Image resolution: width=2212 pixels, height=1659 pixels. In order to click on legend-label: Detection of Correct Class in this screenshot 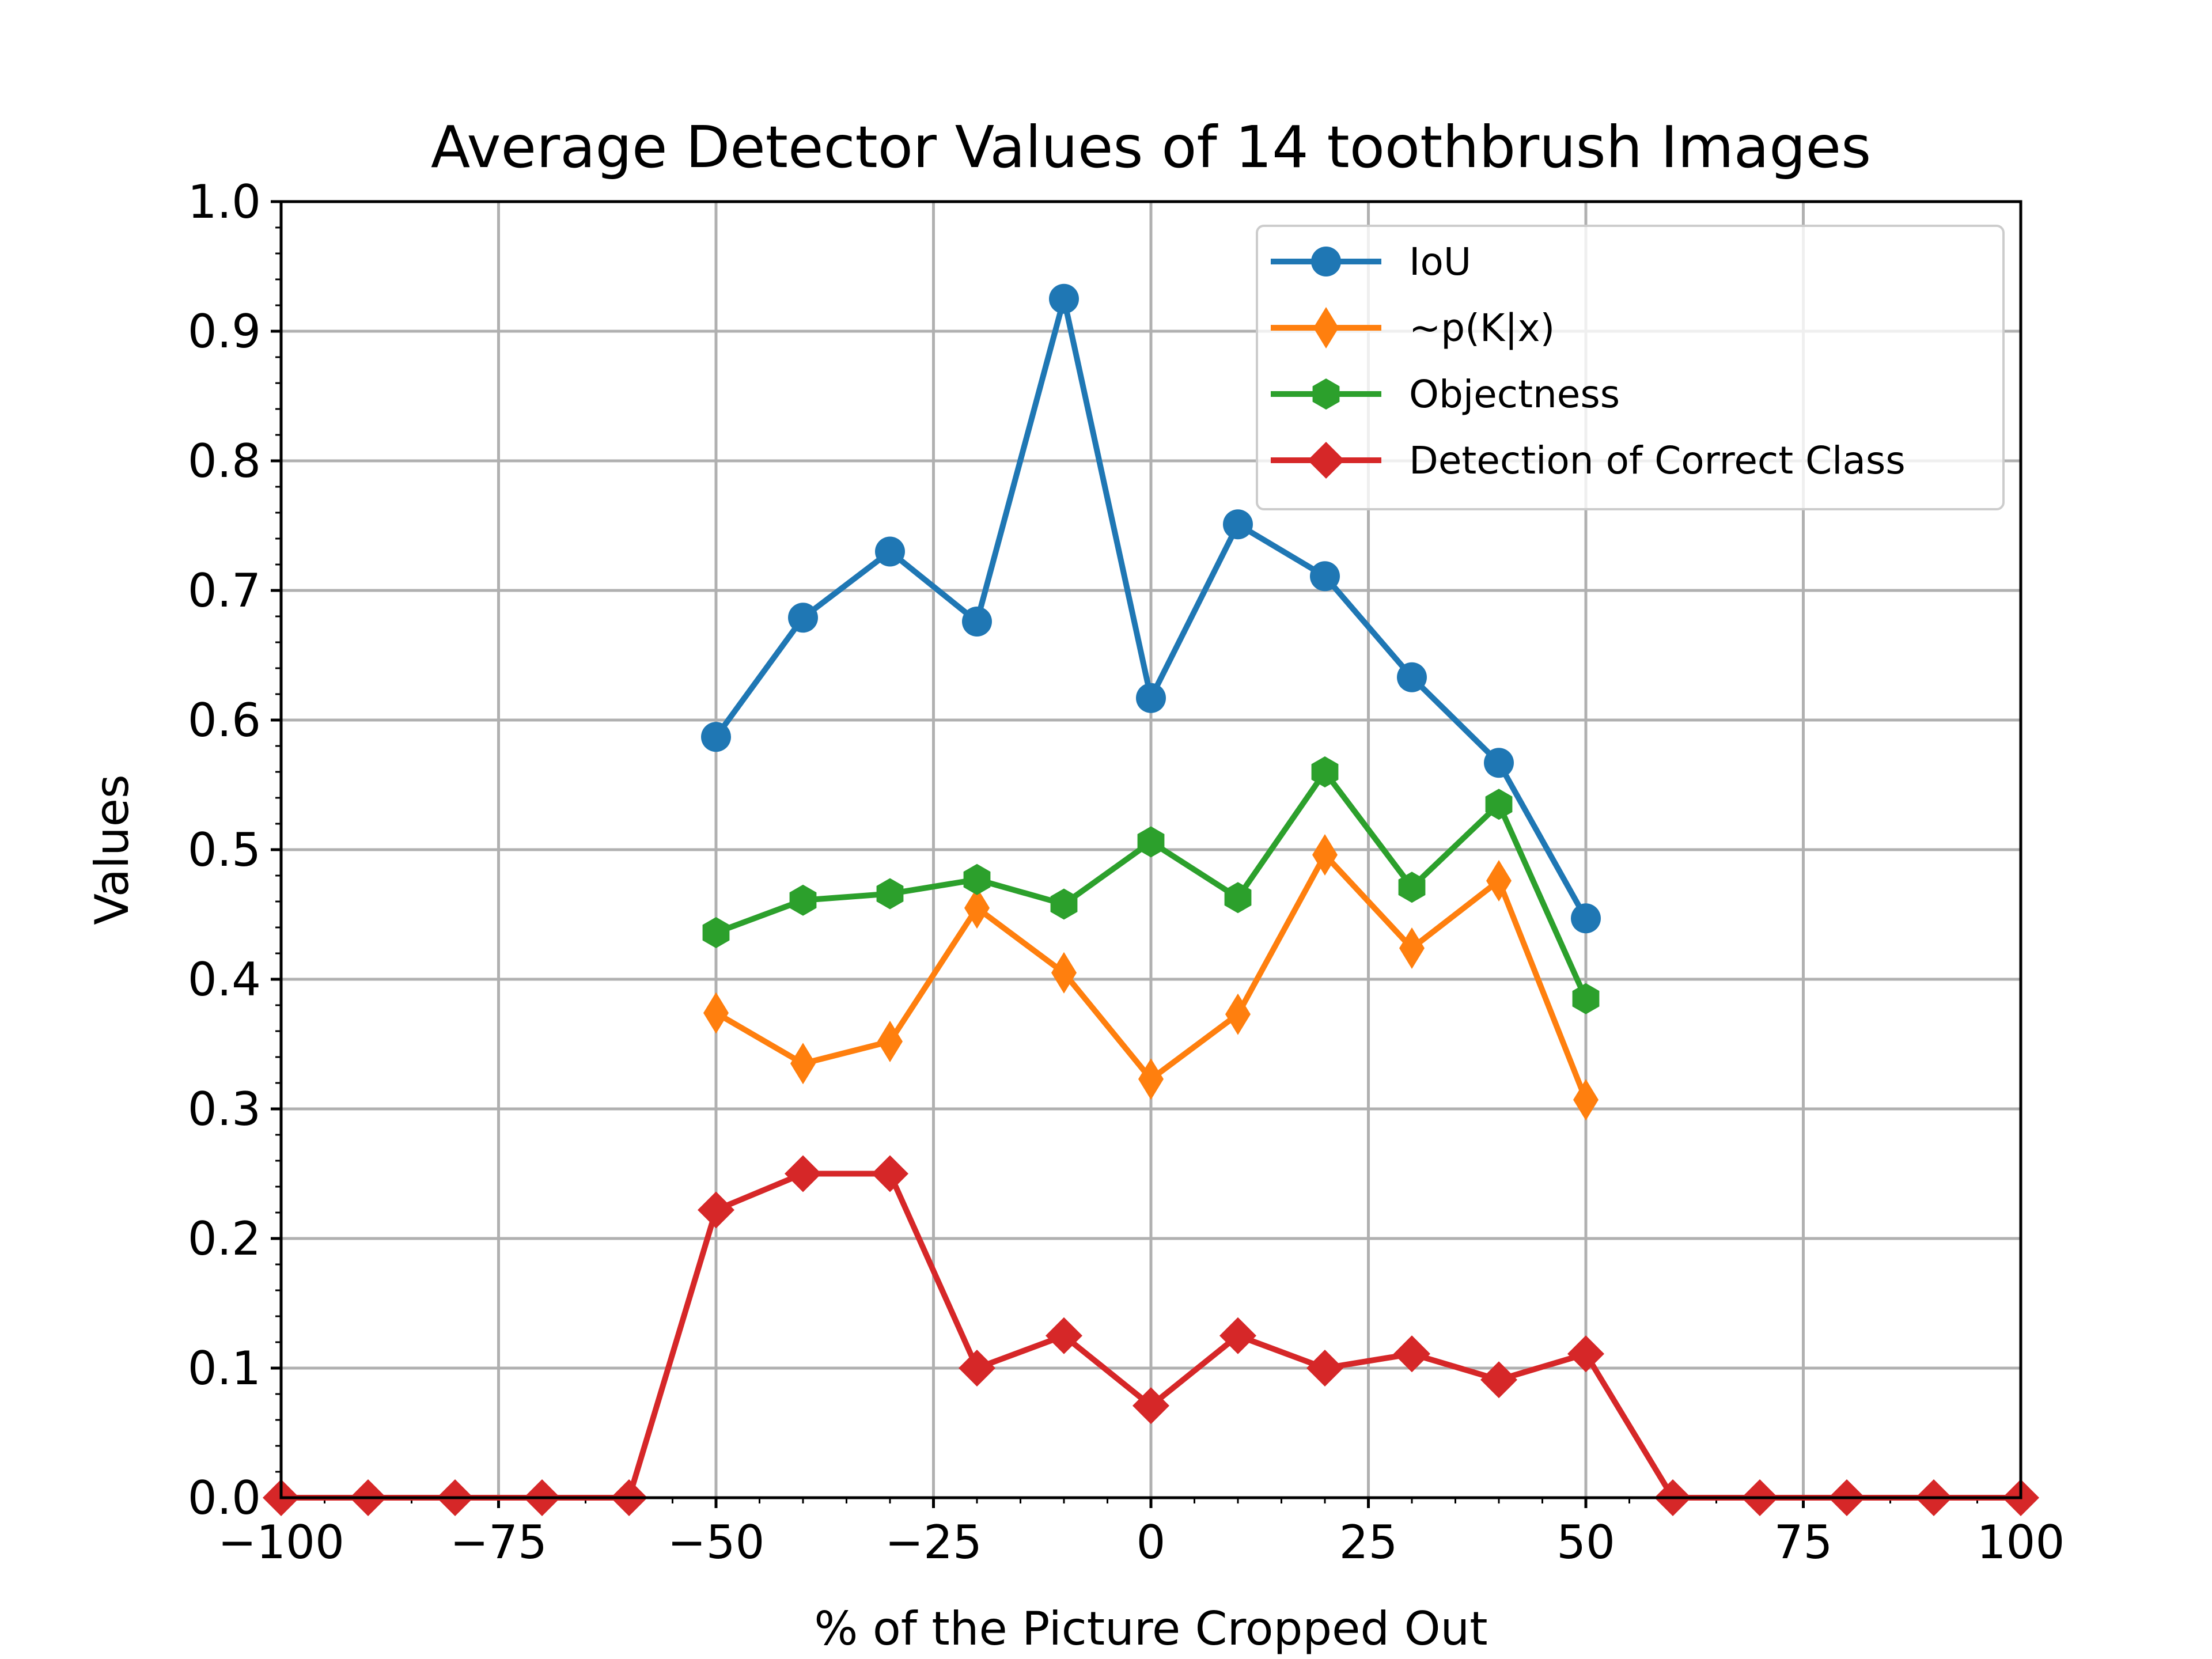, I will do `click(1657, 460)`.